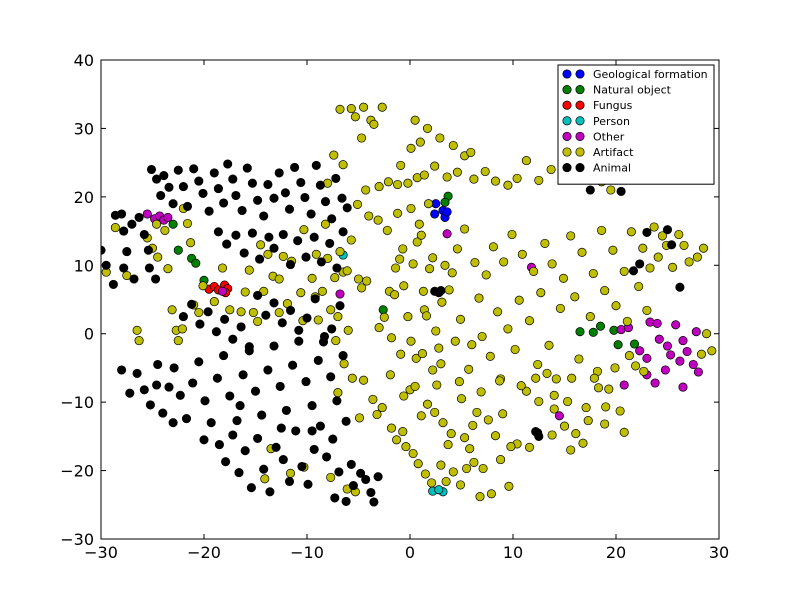 The width and height of the screenshot is (800, 604). I want to click on legend-label-other: Other, so click(609, 136).